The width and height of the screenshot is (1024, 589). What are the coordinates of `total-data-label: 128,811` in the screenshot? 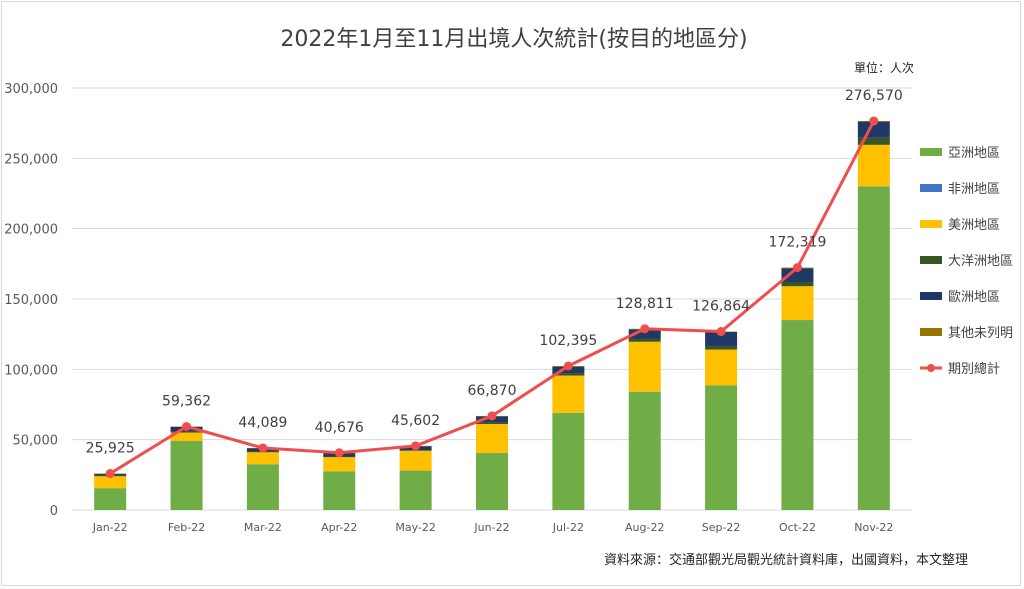 It's located at (645, 304).